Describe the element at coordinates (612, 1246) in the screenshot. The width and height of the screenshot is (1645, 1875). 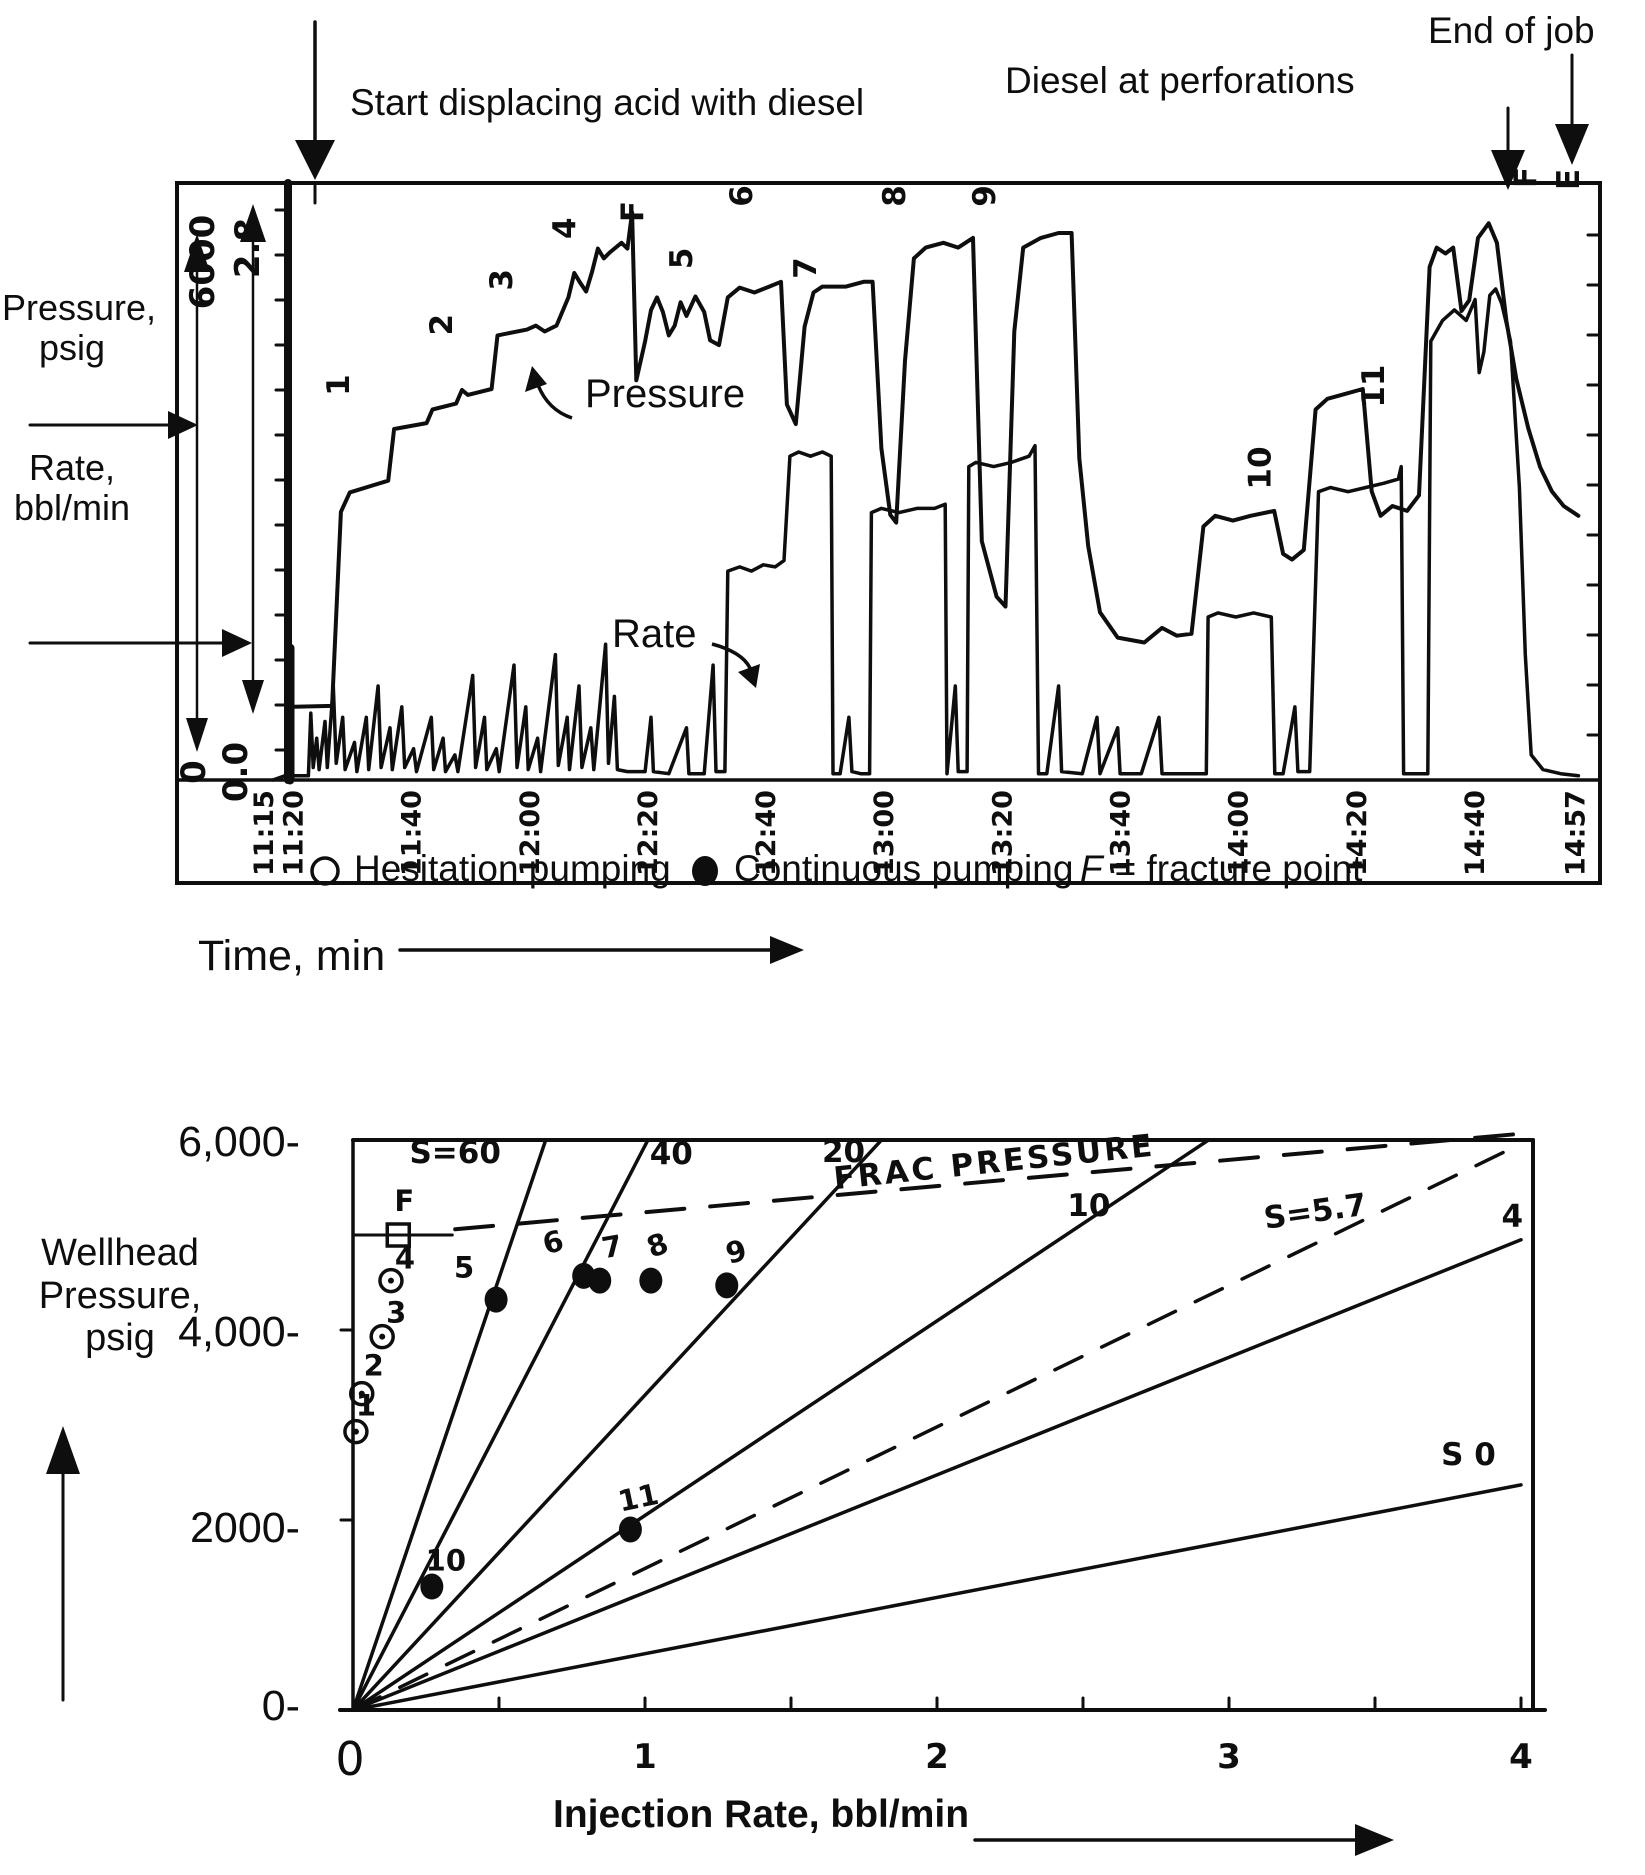
I see `point-7-label: 7` at that location.